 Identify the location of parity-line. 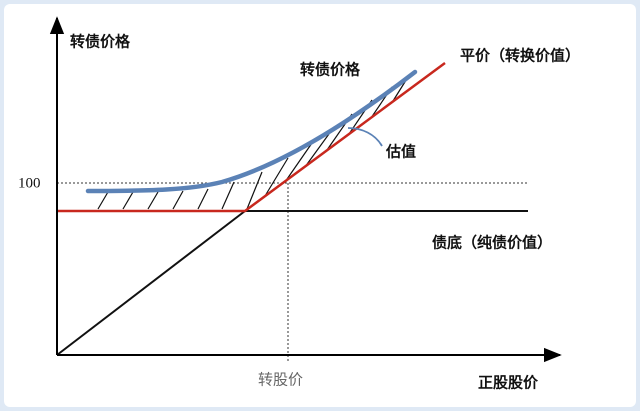
(151, 283).